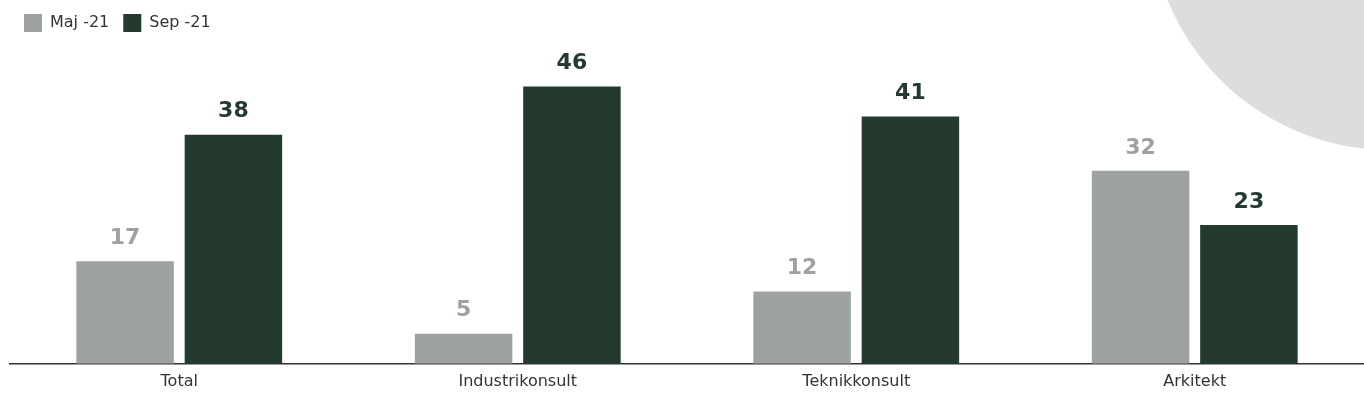  Describe the element at coordinates (910, 92) in the screenshot. I see `data-label: 41` at that location.